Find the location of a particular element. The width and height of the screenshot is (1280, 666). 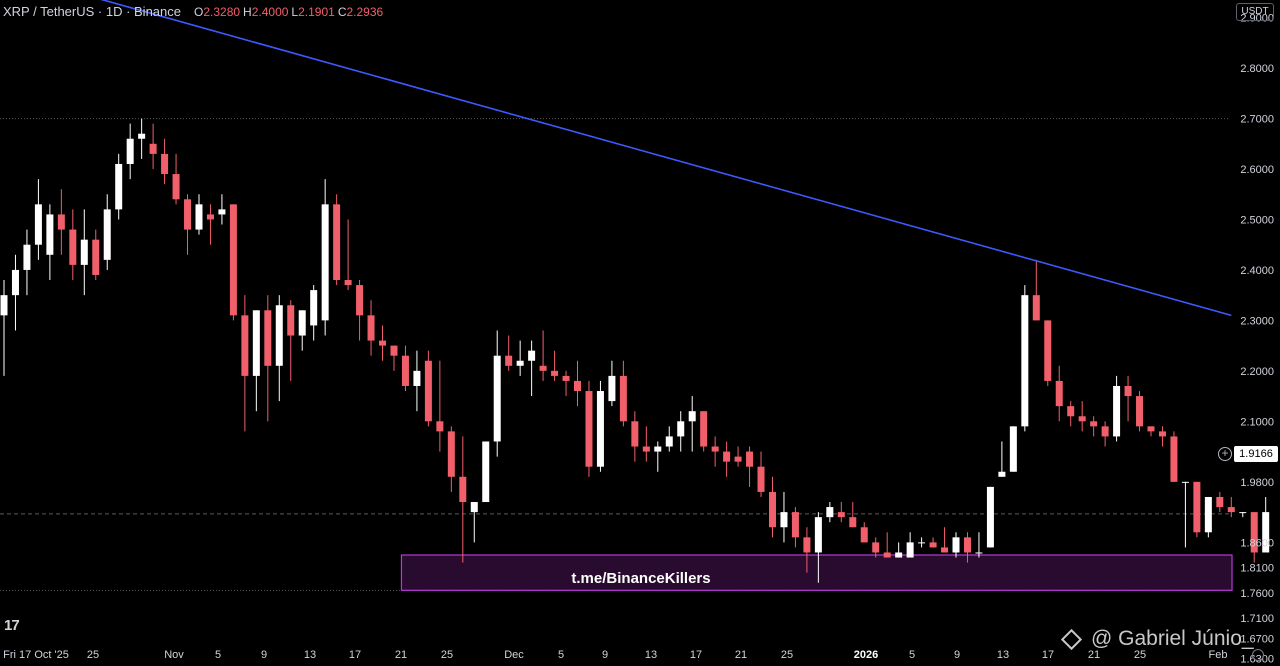

current-price-label: 1.9166 is located at coordinates (1256, 454).